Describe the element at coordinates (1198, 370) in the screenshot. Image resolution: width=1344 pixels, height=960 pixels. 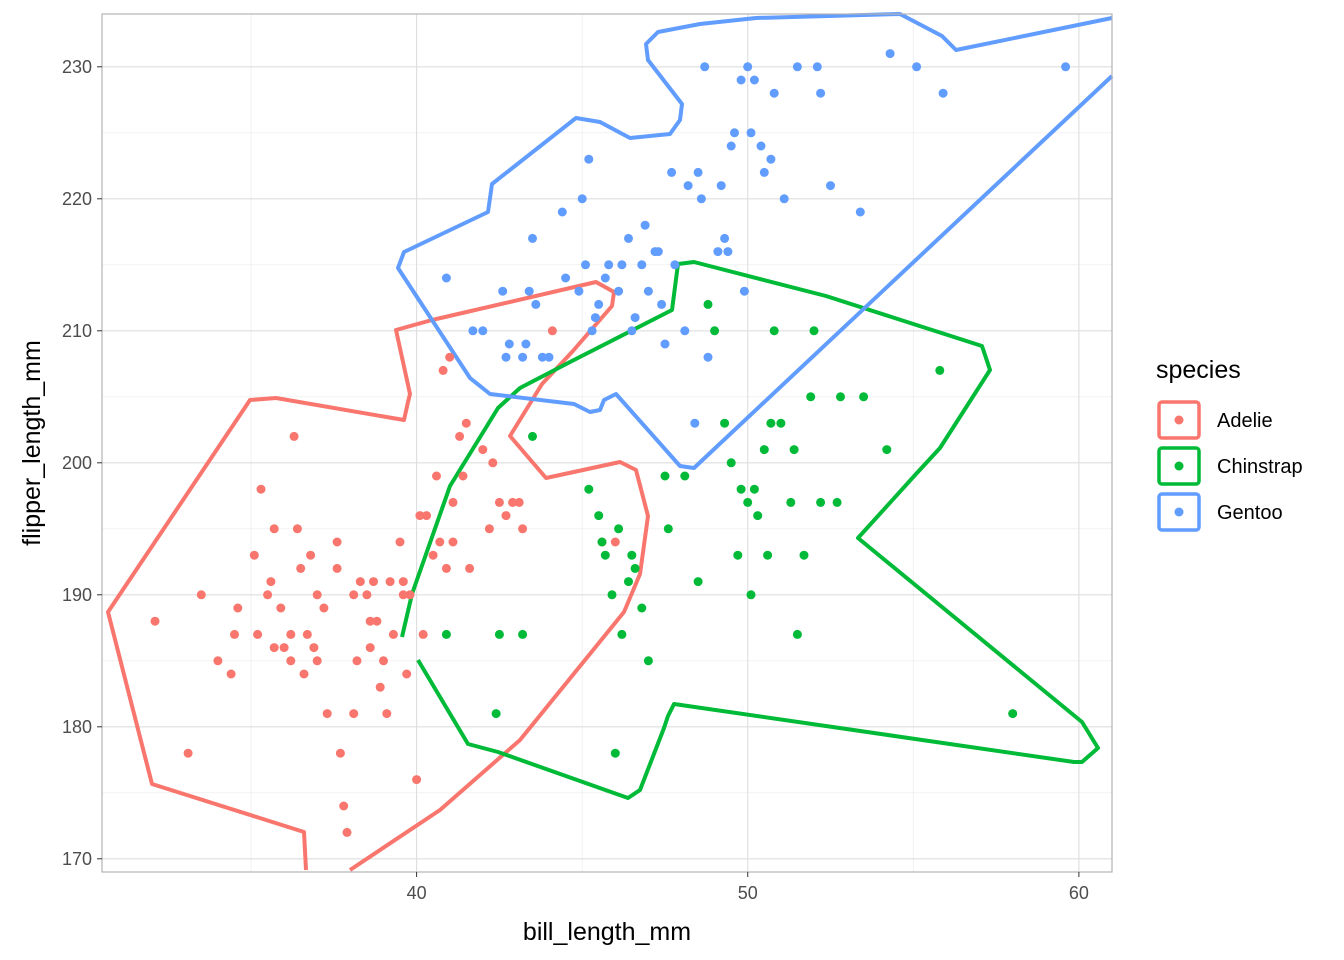
I see `legend-title: species` at that location.